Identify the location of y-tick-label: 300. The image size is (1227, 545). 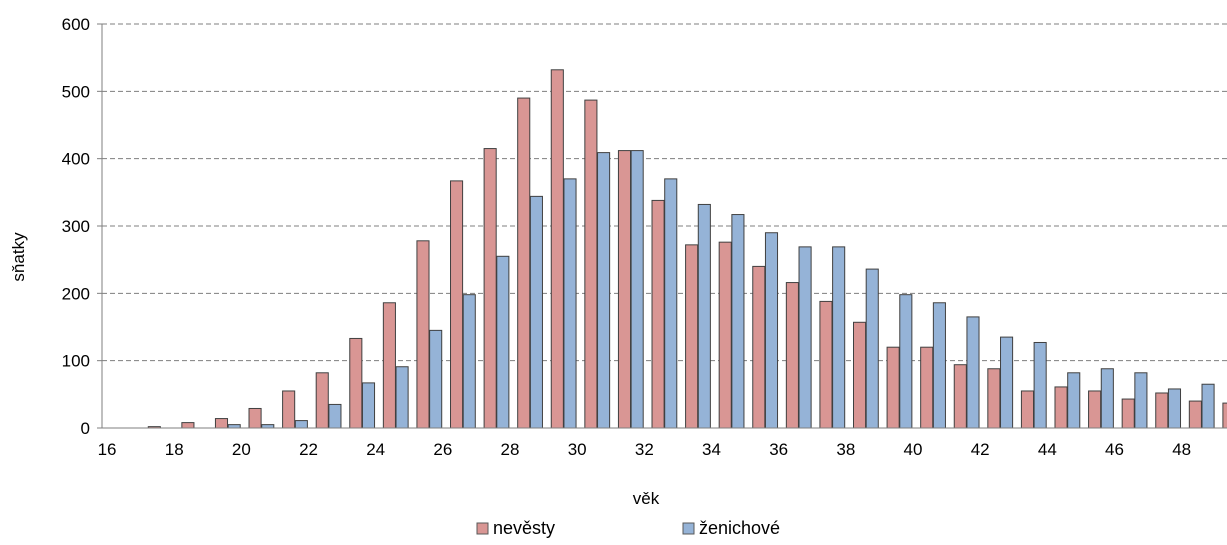
(76, 226).